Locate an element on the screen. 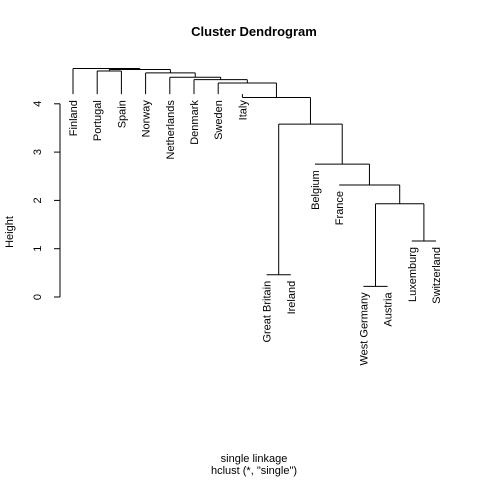  chart-title: Cluster Dendrogram is located at coordinates (254, 31).